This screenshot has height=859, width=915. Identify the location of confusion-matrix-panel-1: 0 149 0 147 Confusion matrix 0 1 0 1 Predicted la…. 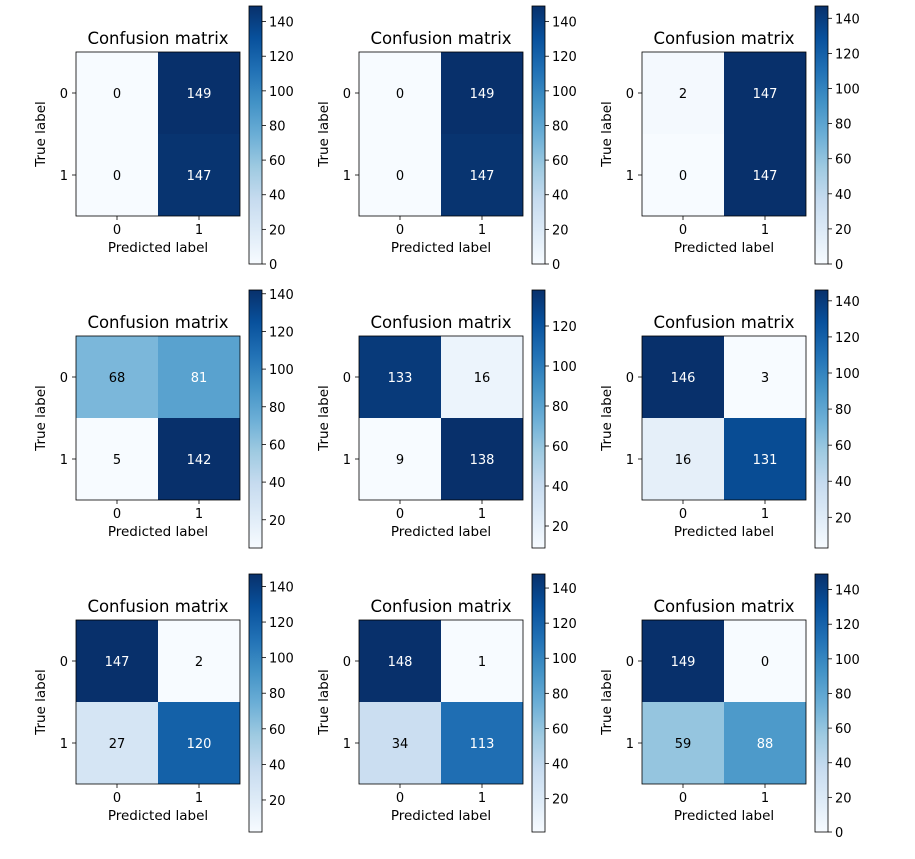
(163, 139).